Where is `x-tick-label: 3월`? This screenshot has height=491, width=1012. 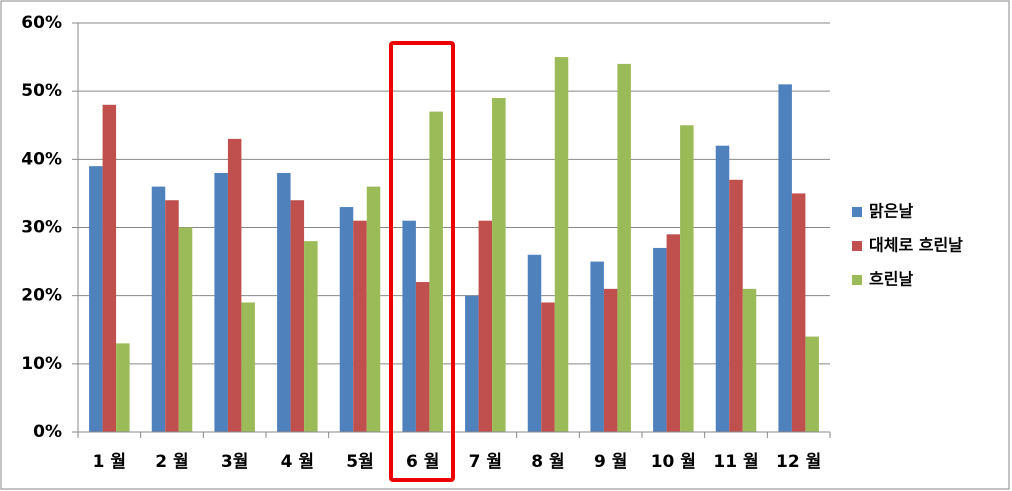
x-tick-label: 3월 is located at coordinates (234, 462).